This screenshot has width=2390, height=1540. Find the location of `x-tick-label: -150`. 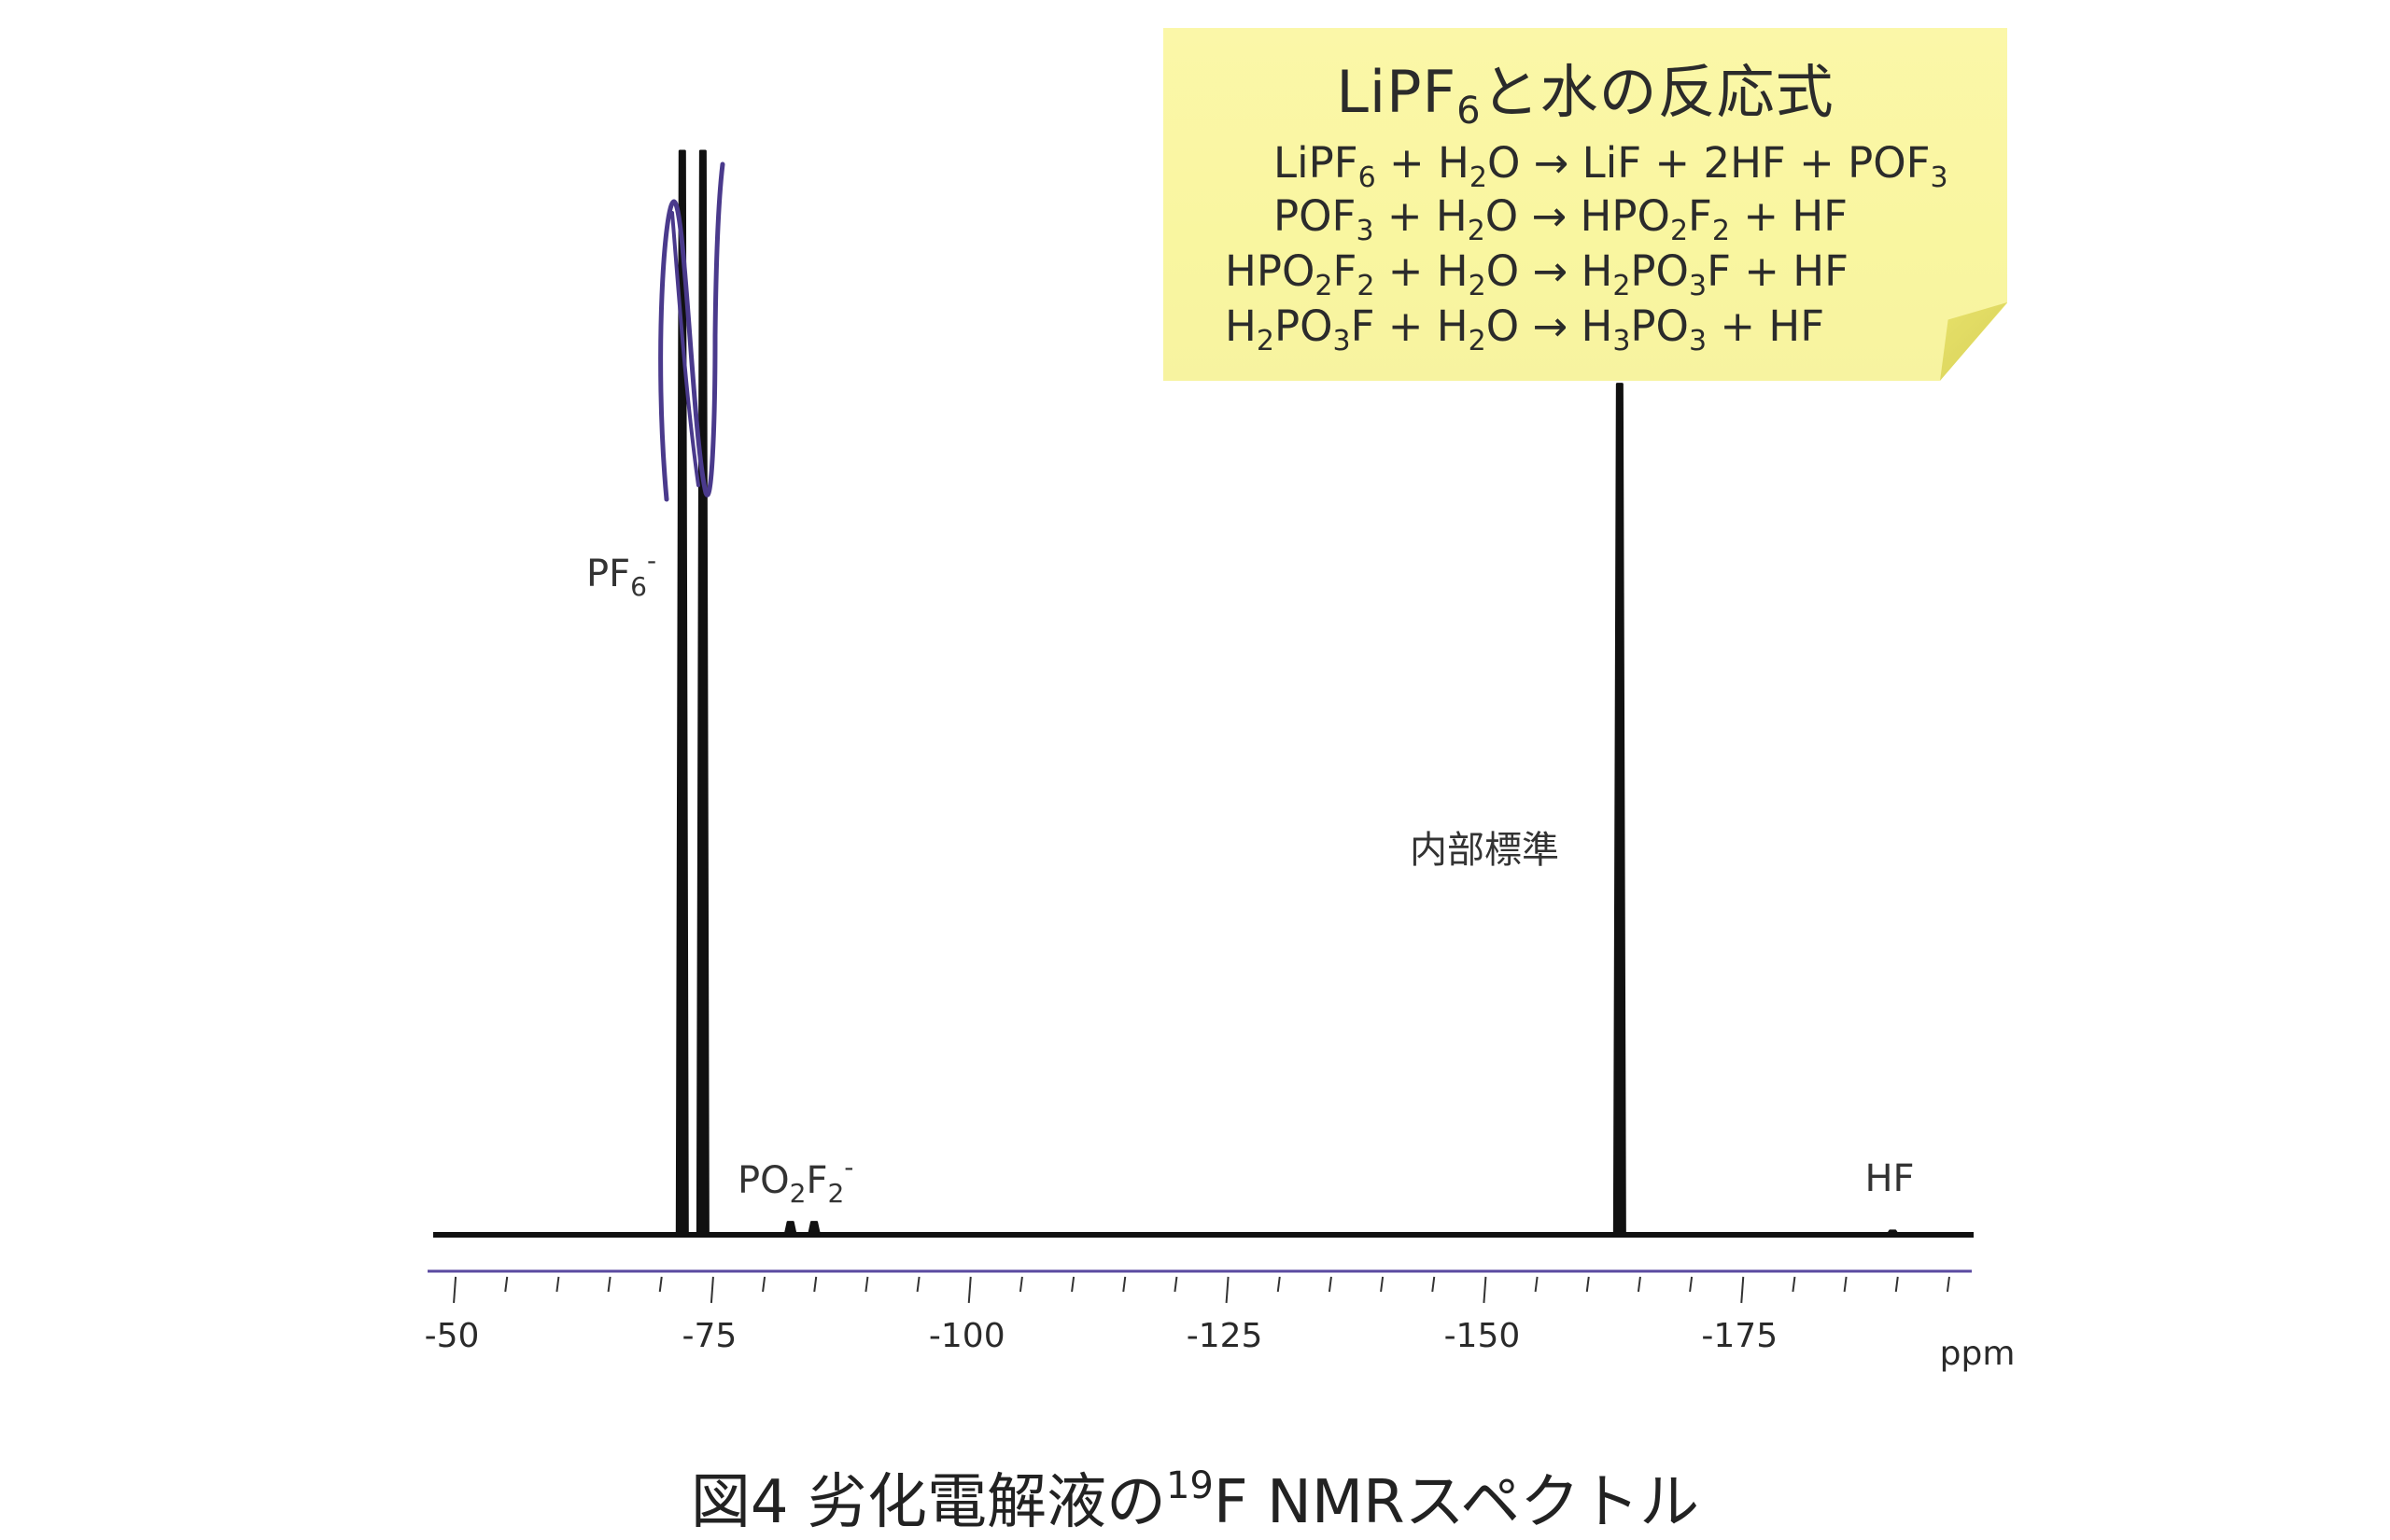

x-tick-label: -150 is located at coordinates (1482, 1336).